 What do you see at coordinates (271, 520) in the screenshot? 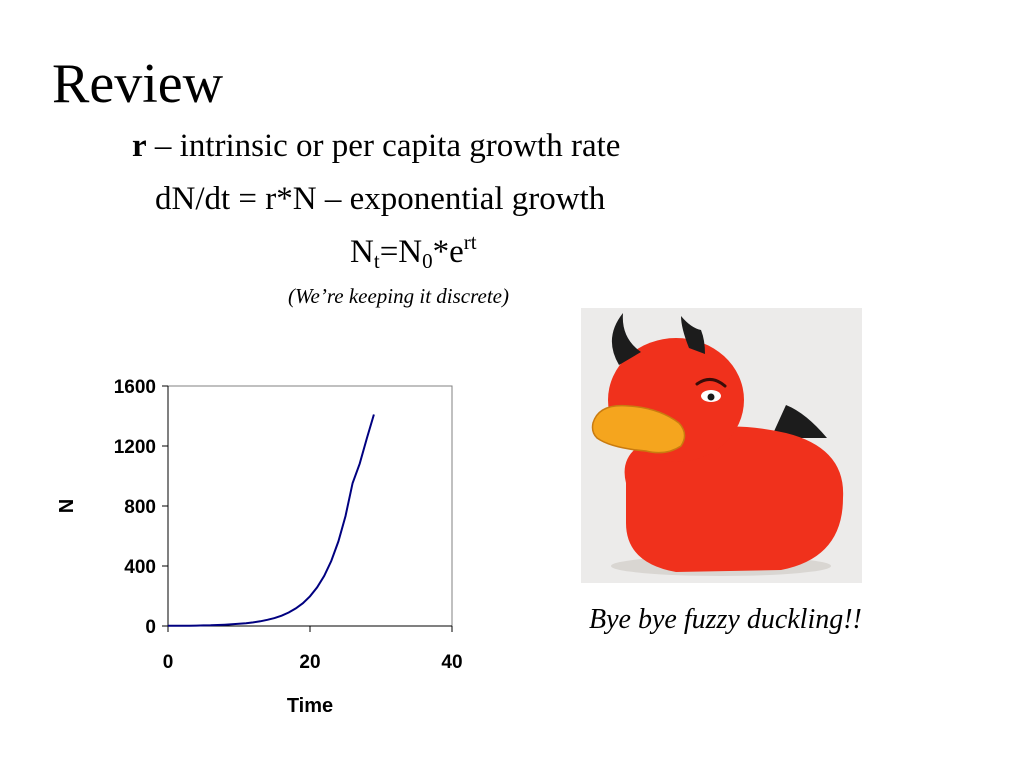
I see `series-line` at bounding box center [271, 520].